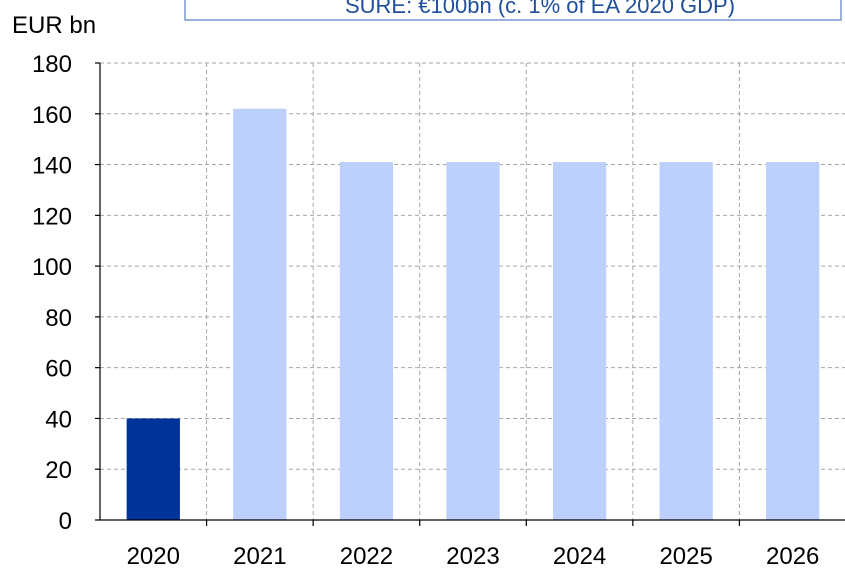 The height and width of the screenshot is (570, 845). What do you see at coordinates (472, 556) in the screenshot?
I see `x-tick-label: 2023` at bounding box center [472, 556].